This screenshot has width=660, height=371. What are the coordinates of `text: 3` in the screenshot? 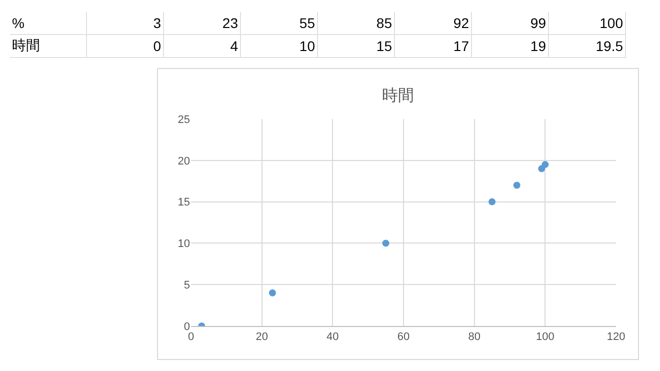 It's located at (125, 23).